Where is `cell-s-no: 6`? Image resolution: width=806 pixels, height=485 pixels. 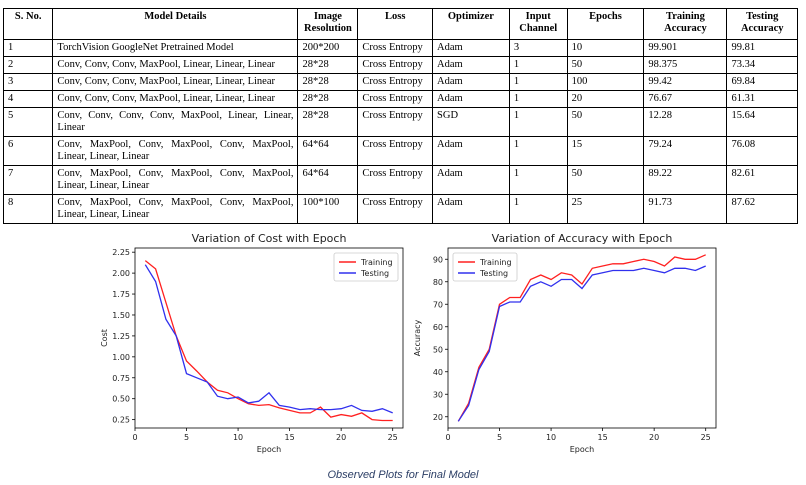 cell-s-no: 6 is located at coordinates (28, 151).